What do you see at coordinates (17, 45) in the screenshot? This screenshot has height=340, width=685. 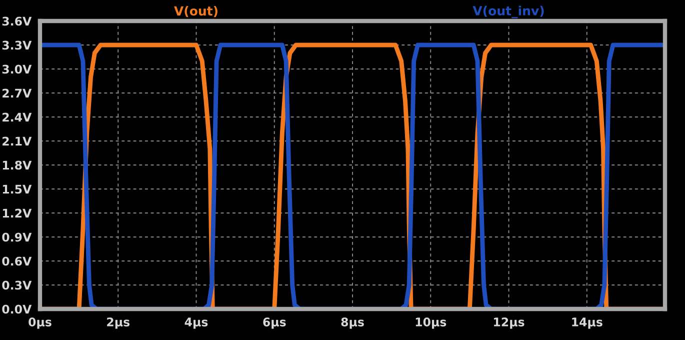 I see `y-tick-label: 3.3V` at bounding box center [17, 45].